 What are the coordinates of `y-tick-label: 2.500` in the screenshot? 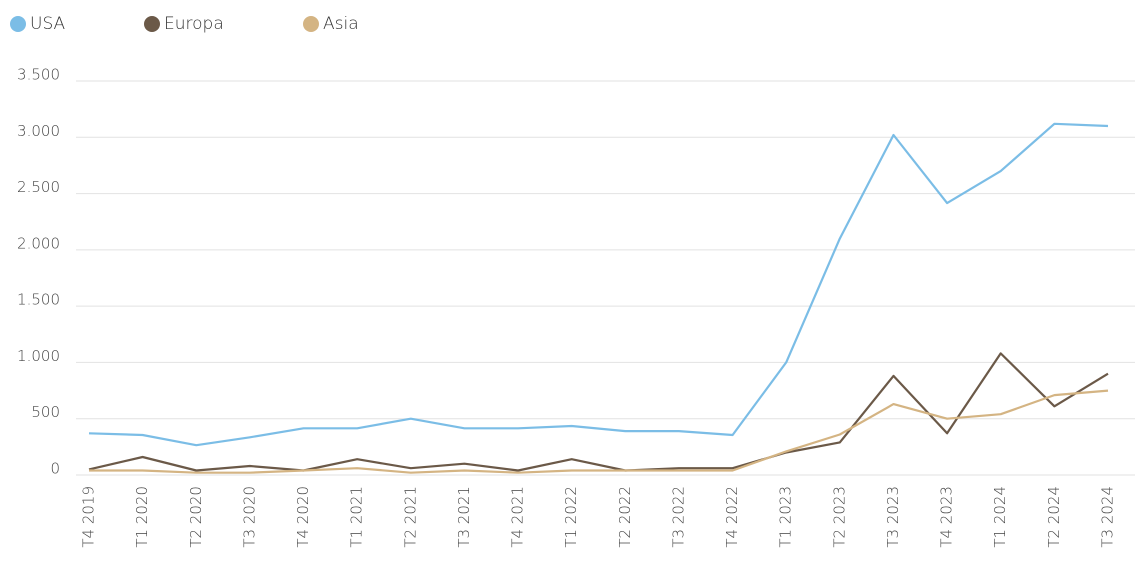 It's located at (38, 187).